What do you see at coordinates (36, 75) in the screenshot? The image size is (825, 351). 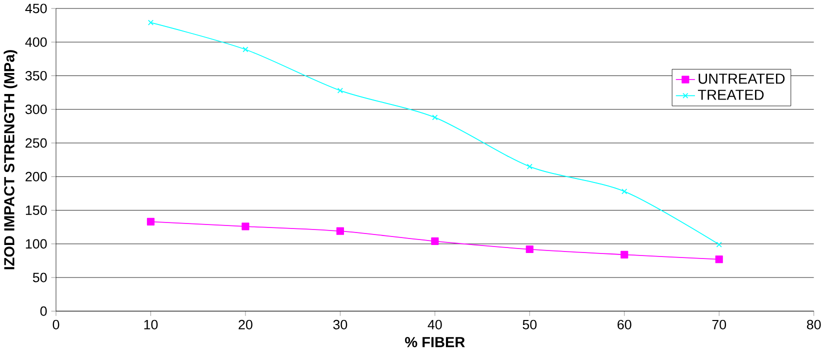 I see `y-tick-label: 350` at bounding box center [36, 75].